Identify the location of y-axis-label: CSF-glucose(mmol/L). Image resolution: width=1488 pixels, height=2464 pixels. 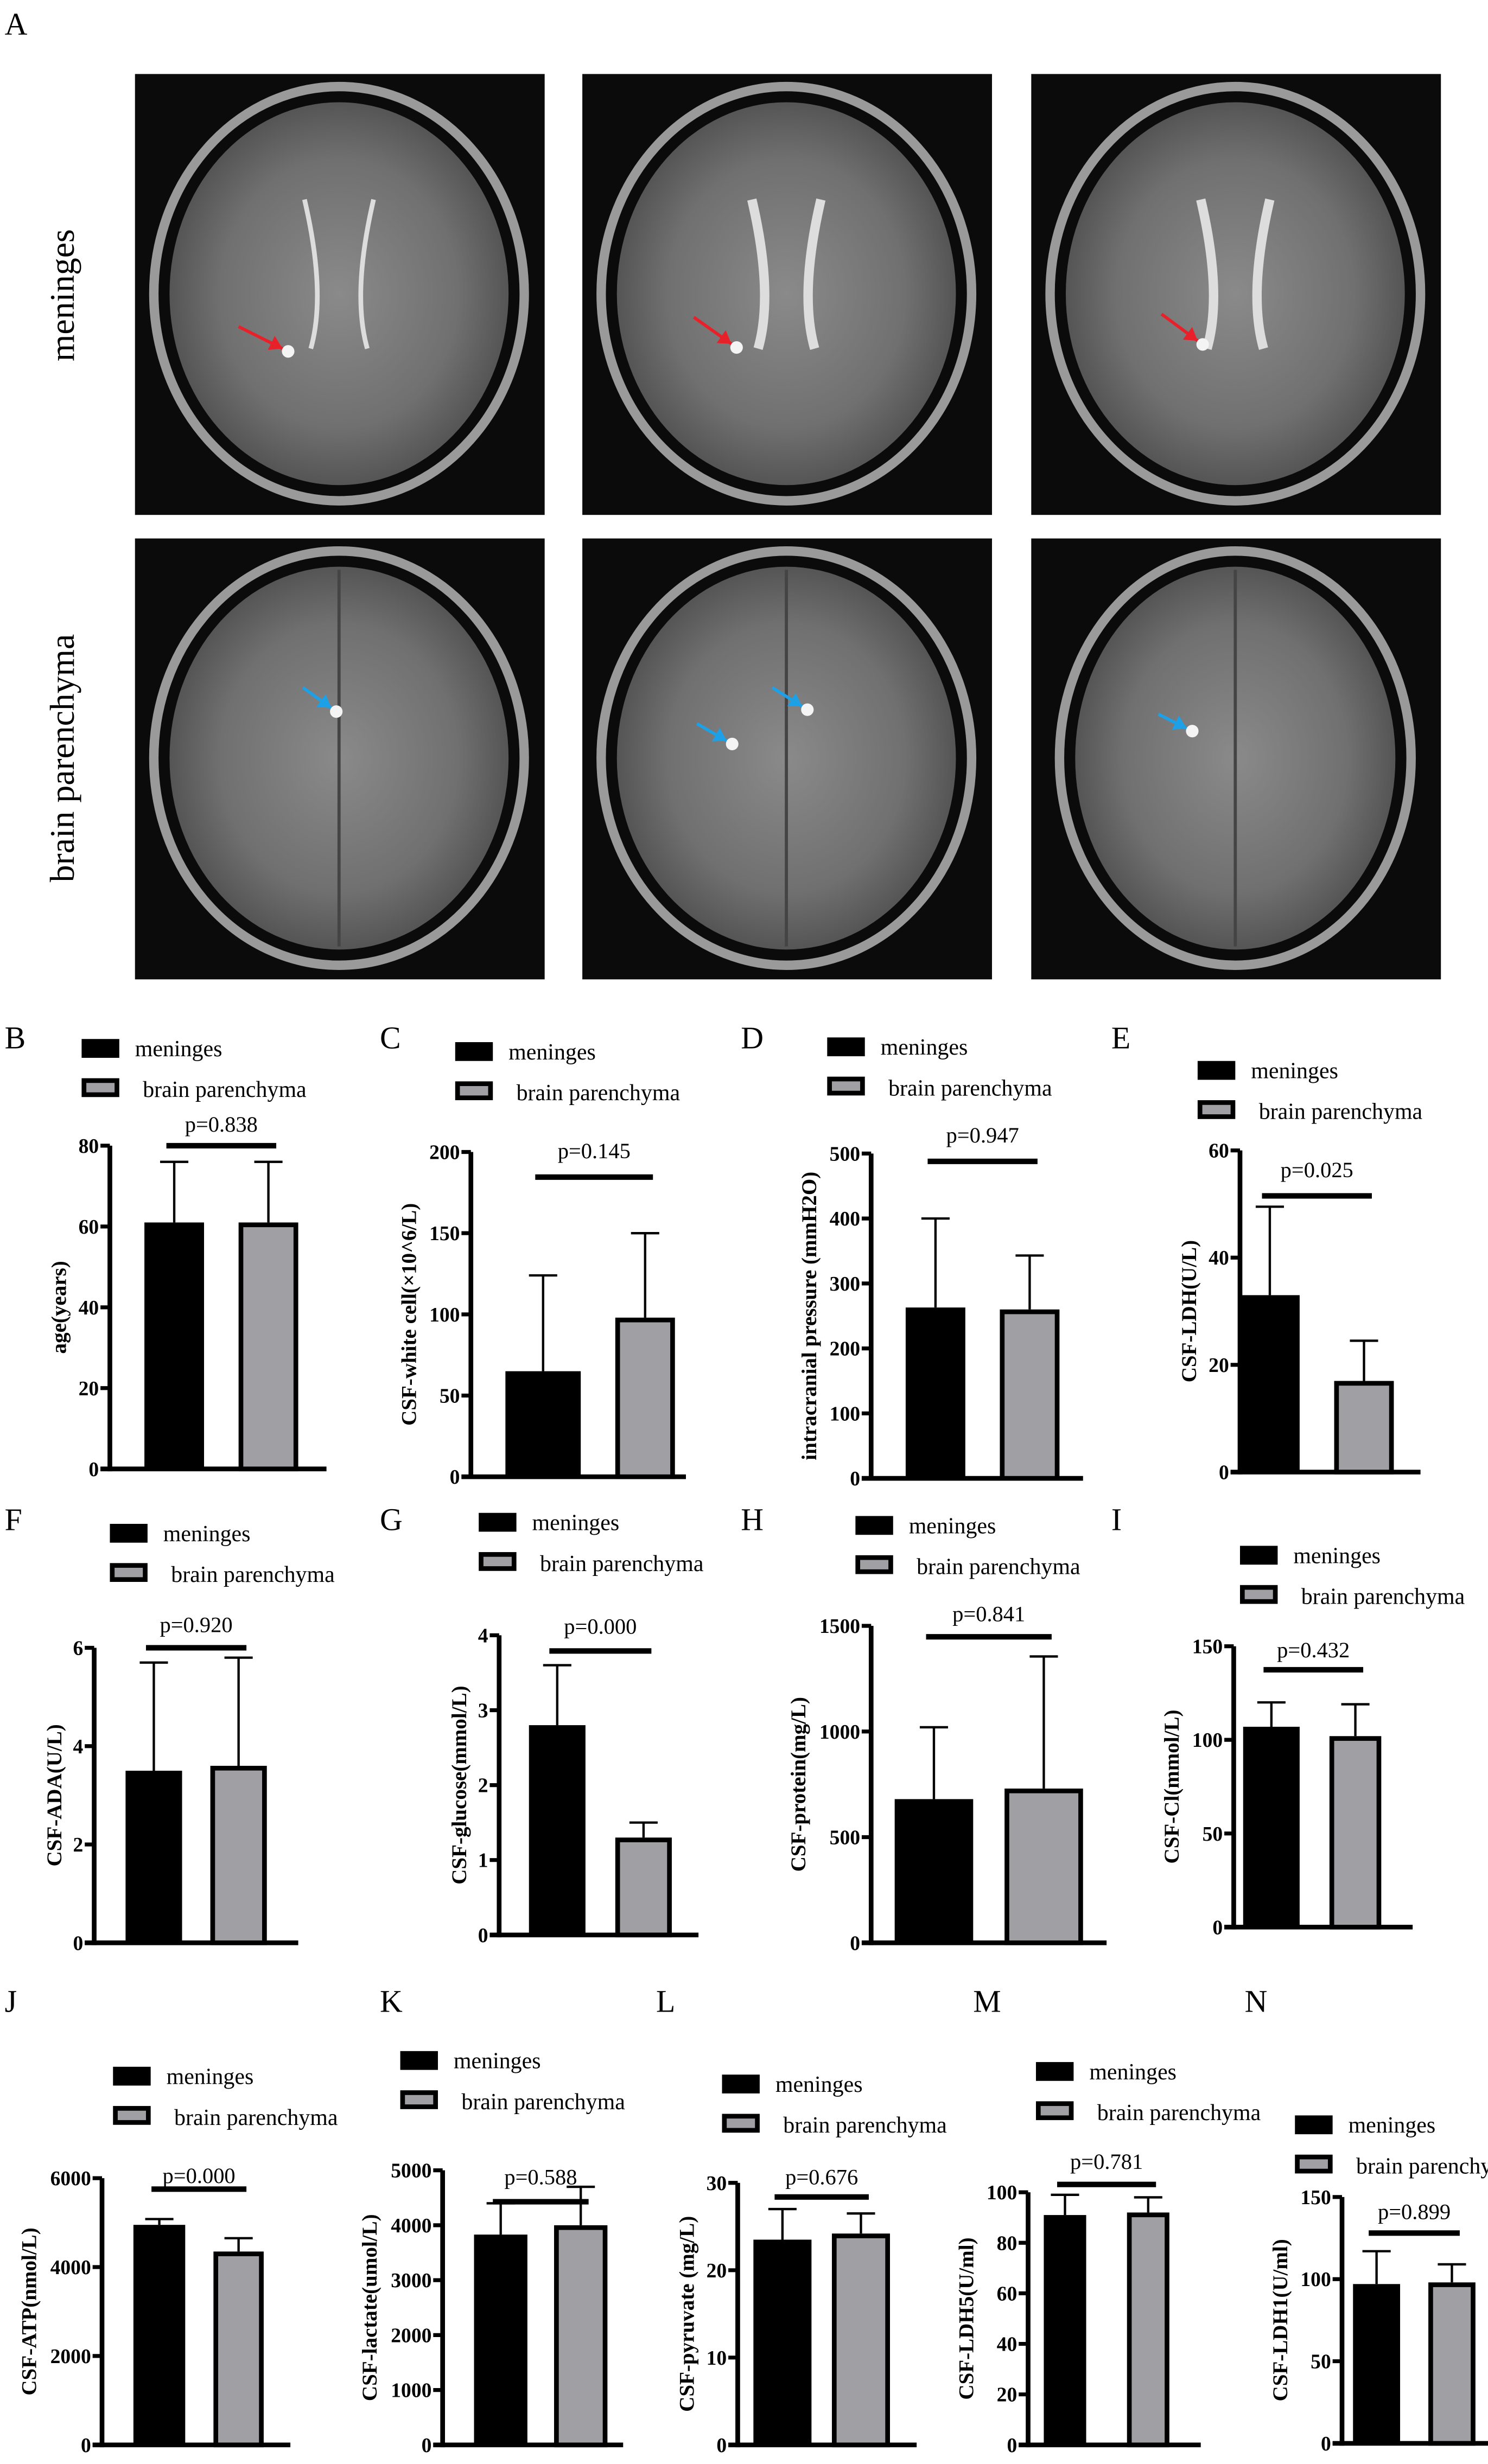
(460, 1785).